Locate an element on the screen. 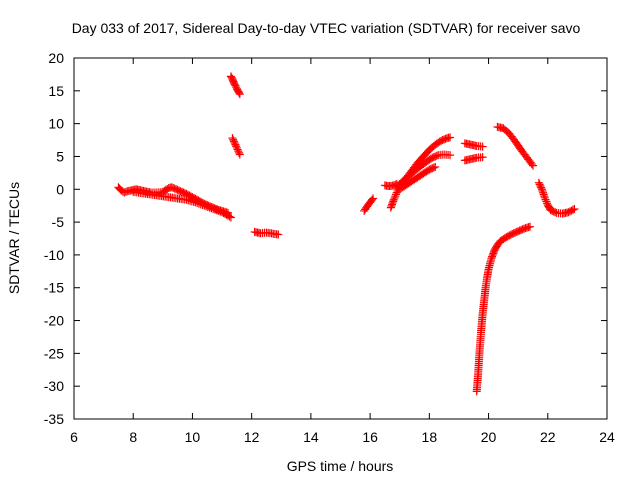  y-tick-label: -15 is located at coordinates (54, 288).